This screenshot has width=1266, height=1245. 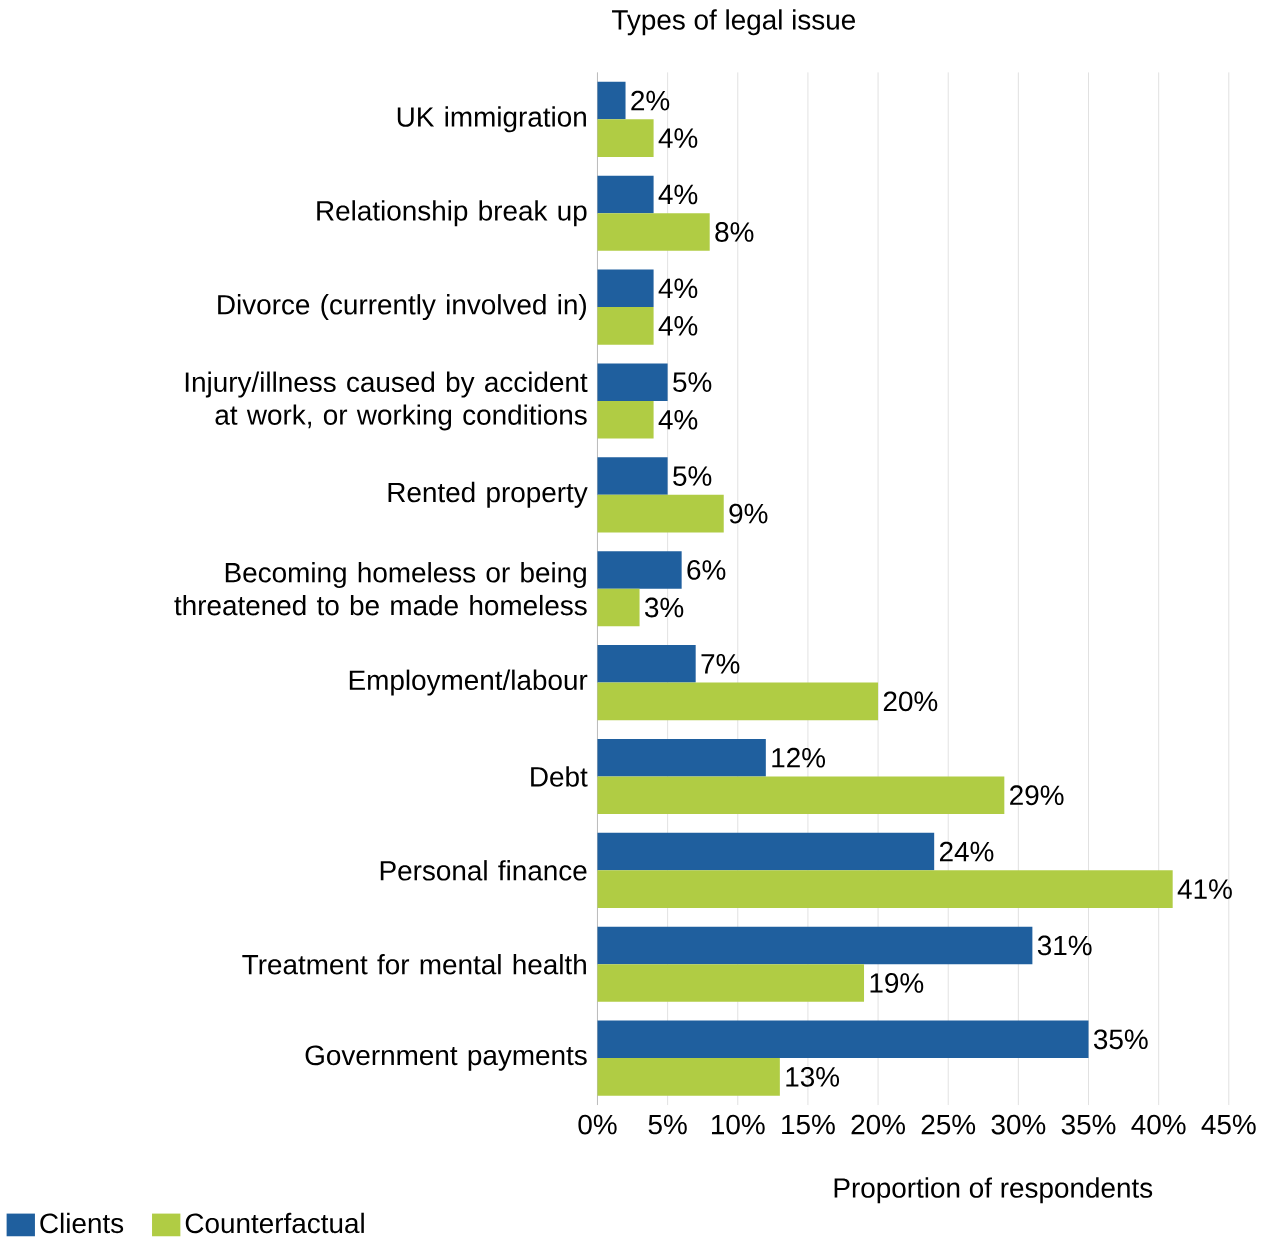 What do you see at coordinates (1228, 1124) in the screenshot?
I see `x-tick-label: 45%` at bounding box center [1228, 1124].